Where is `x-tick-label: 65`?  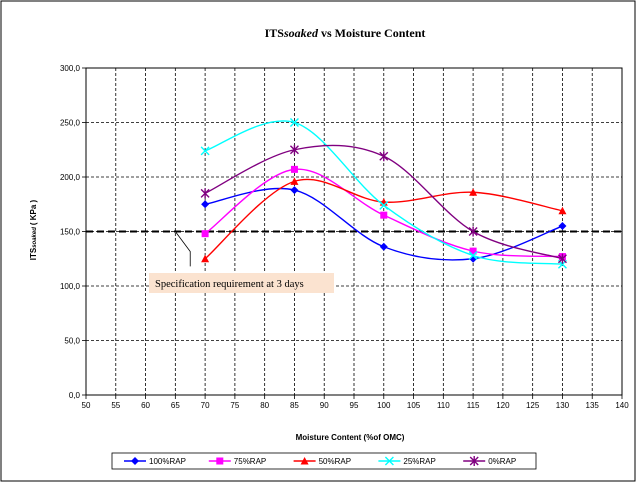 x-tick-label: 65 is located at coordinates (175, 405).